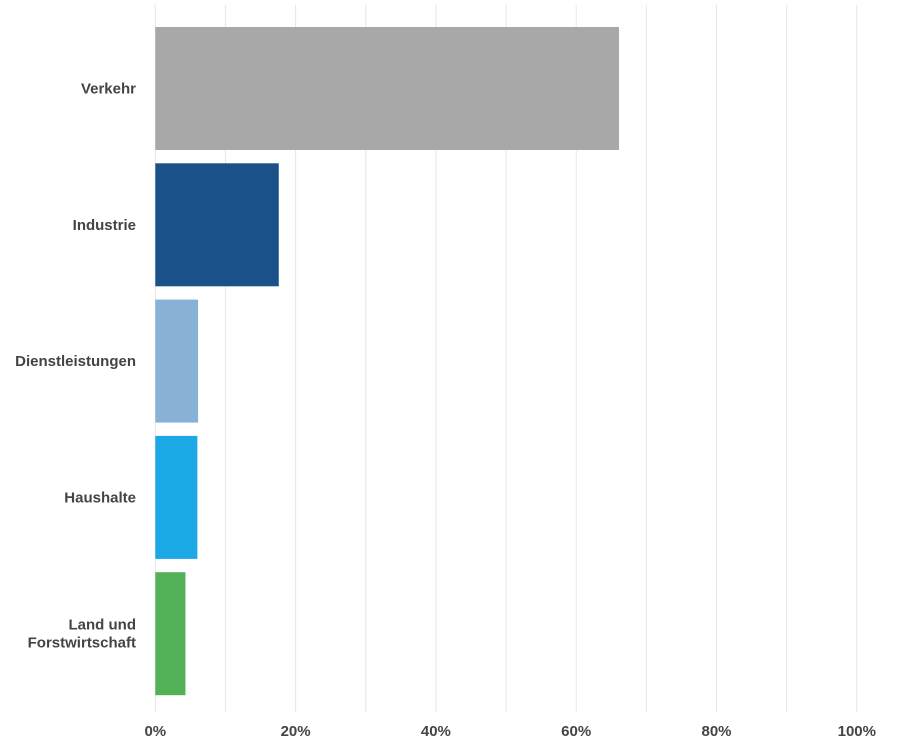  What do you see at coordinates (436, 731) in the screenshot?
I see `x-tick-label: 40%` at bounding box center [436, 731].